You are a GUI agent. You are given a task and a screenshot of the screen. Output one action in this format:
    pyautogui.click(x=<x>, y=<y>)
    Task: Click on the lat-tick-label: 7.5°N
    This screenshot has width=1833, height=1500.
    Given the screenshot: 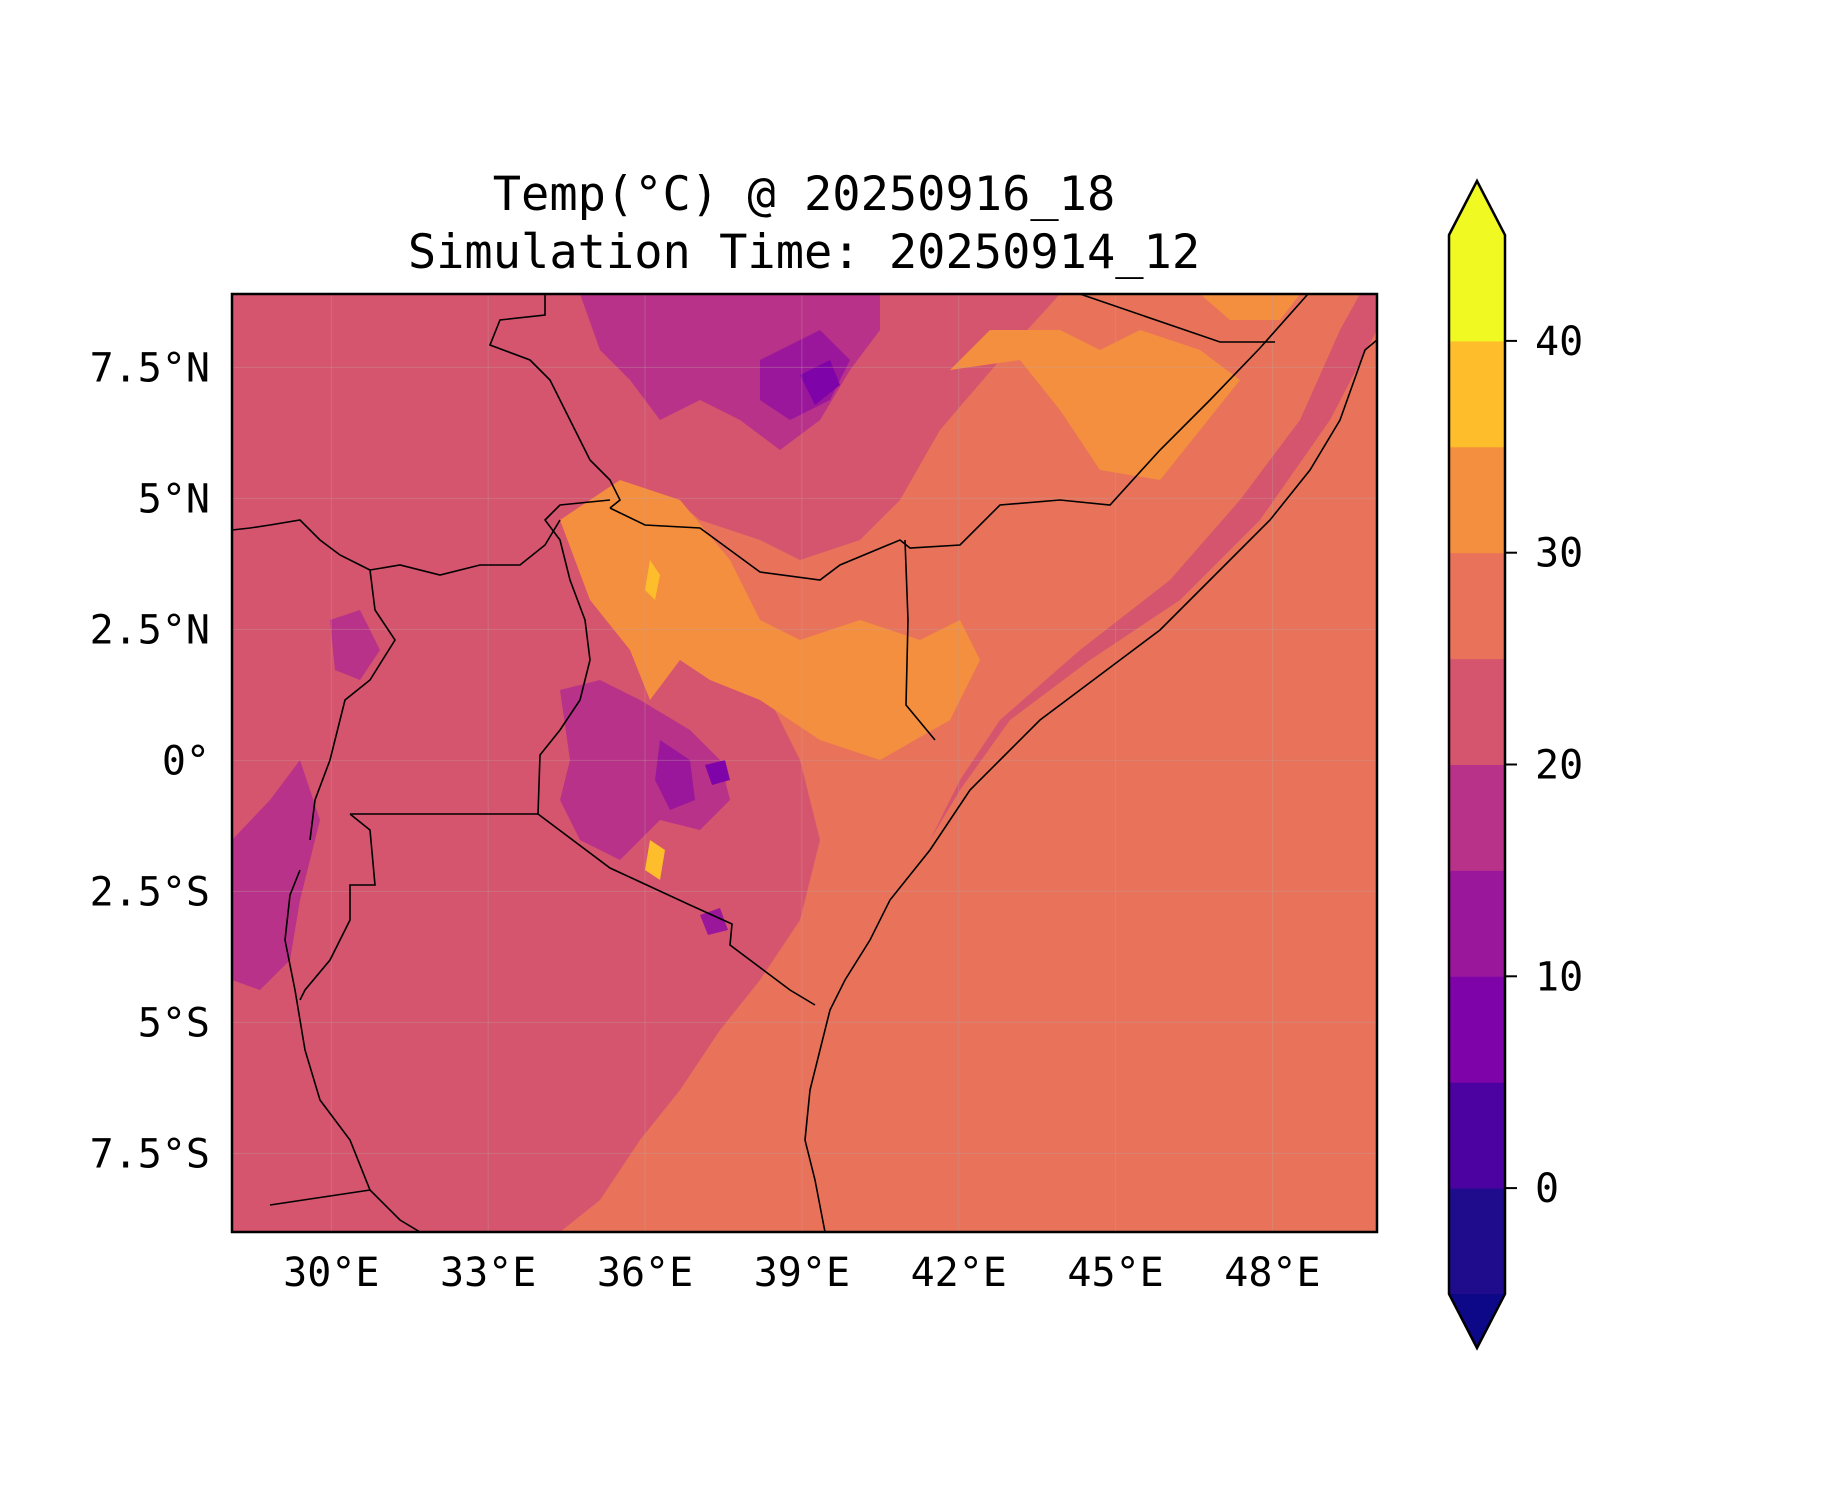 What is the action you would take?
    pyautogui.click(x=150, y=368)
    